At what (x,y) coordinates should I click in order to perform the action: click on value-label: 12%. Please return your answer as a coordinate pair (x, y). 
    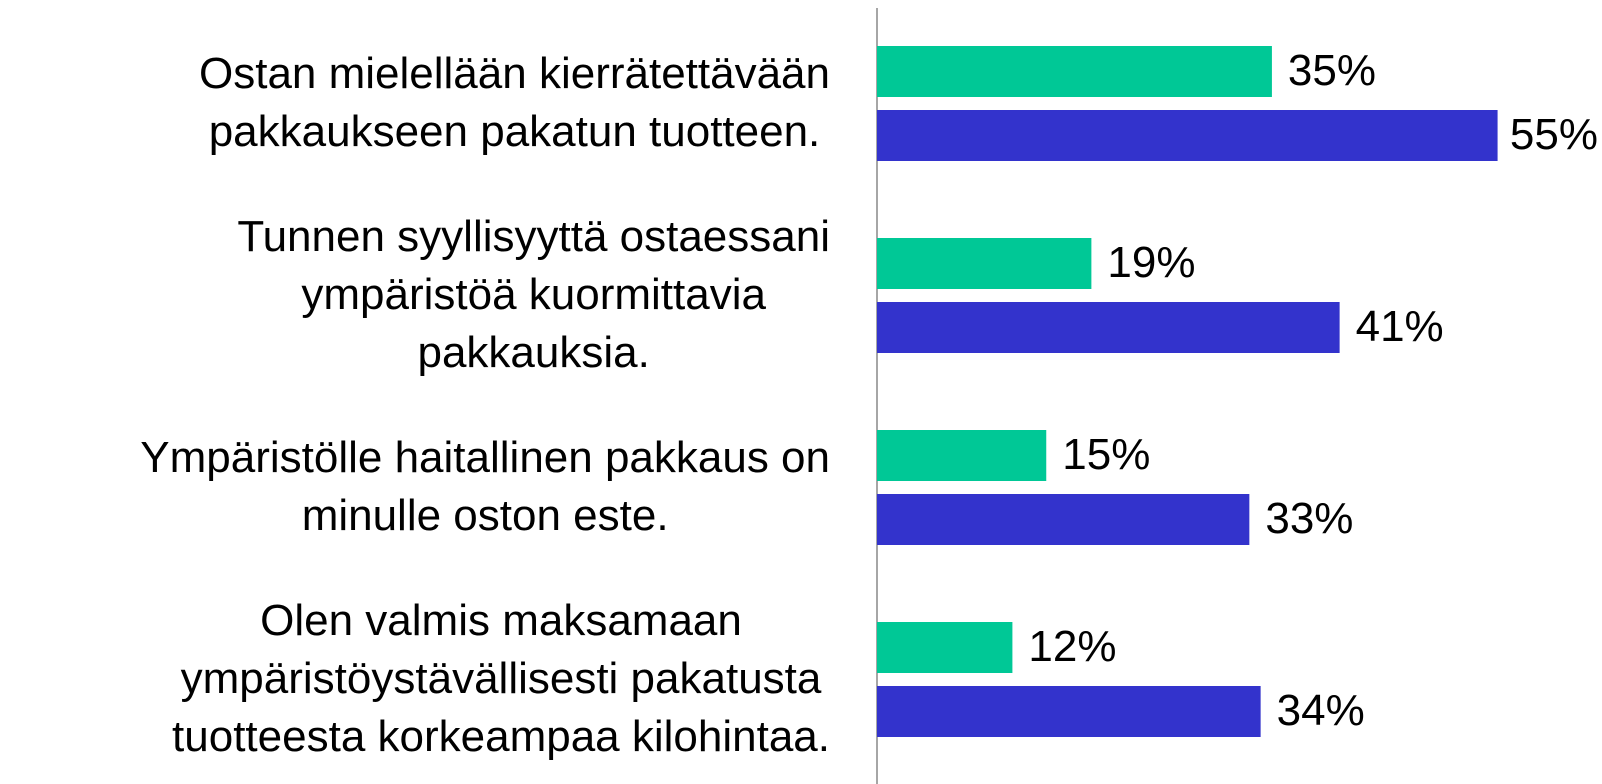
    Looking at the image, I should click on (1072, 646).